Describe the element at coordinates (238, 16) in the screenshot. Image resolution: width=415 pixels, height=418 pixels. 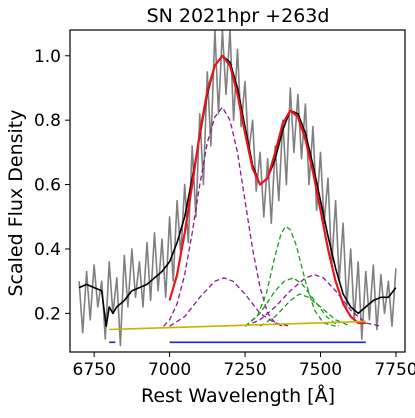
I see `chart-title: SN 2021hpr +263d` at that location.